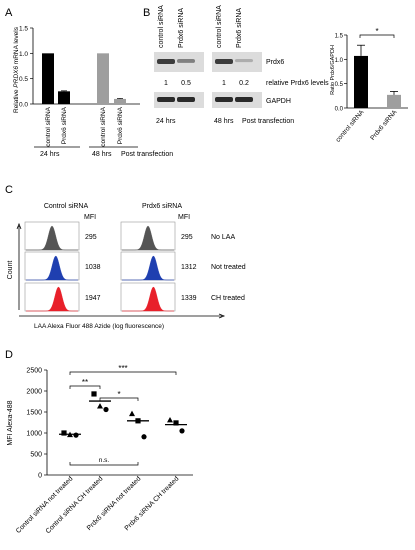 The width and height of the screenshot is (415, 550). Describe the element at coordinates (45, 505) in the screenshot. I see `panel-d-category-label: Control siRNA not treated` at that location.